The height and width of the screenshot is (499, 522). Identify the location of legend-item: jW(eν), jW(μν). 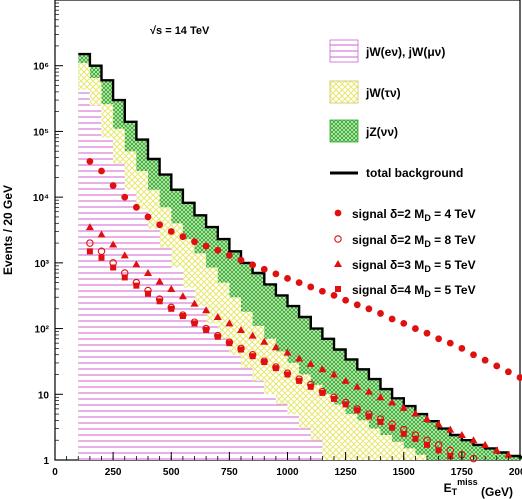
(387, 51).